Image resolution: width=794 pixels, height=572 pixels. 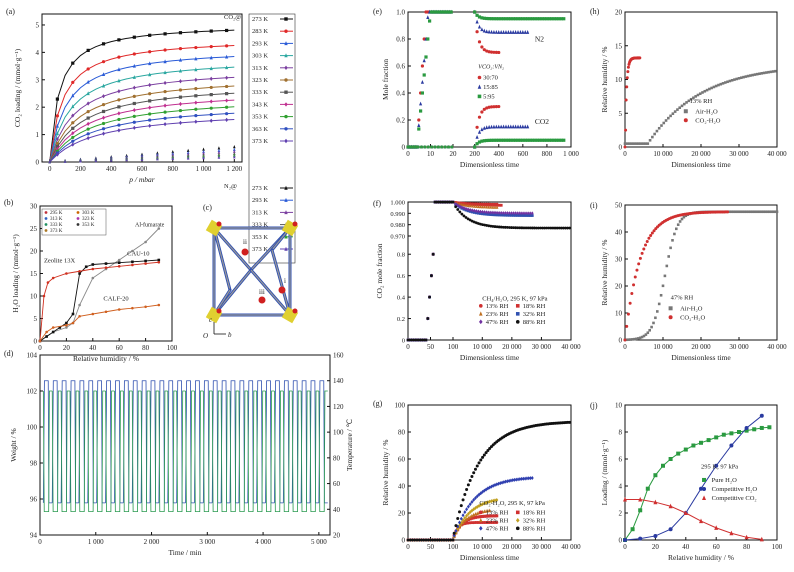 I want to click on legend-entry: Competitive H₂O, so click(x=735, y=489).